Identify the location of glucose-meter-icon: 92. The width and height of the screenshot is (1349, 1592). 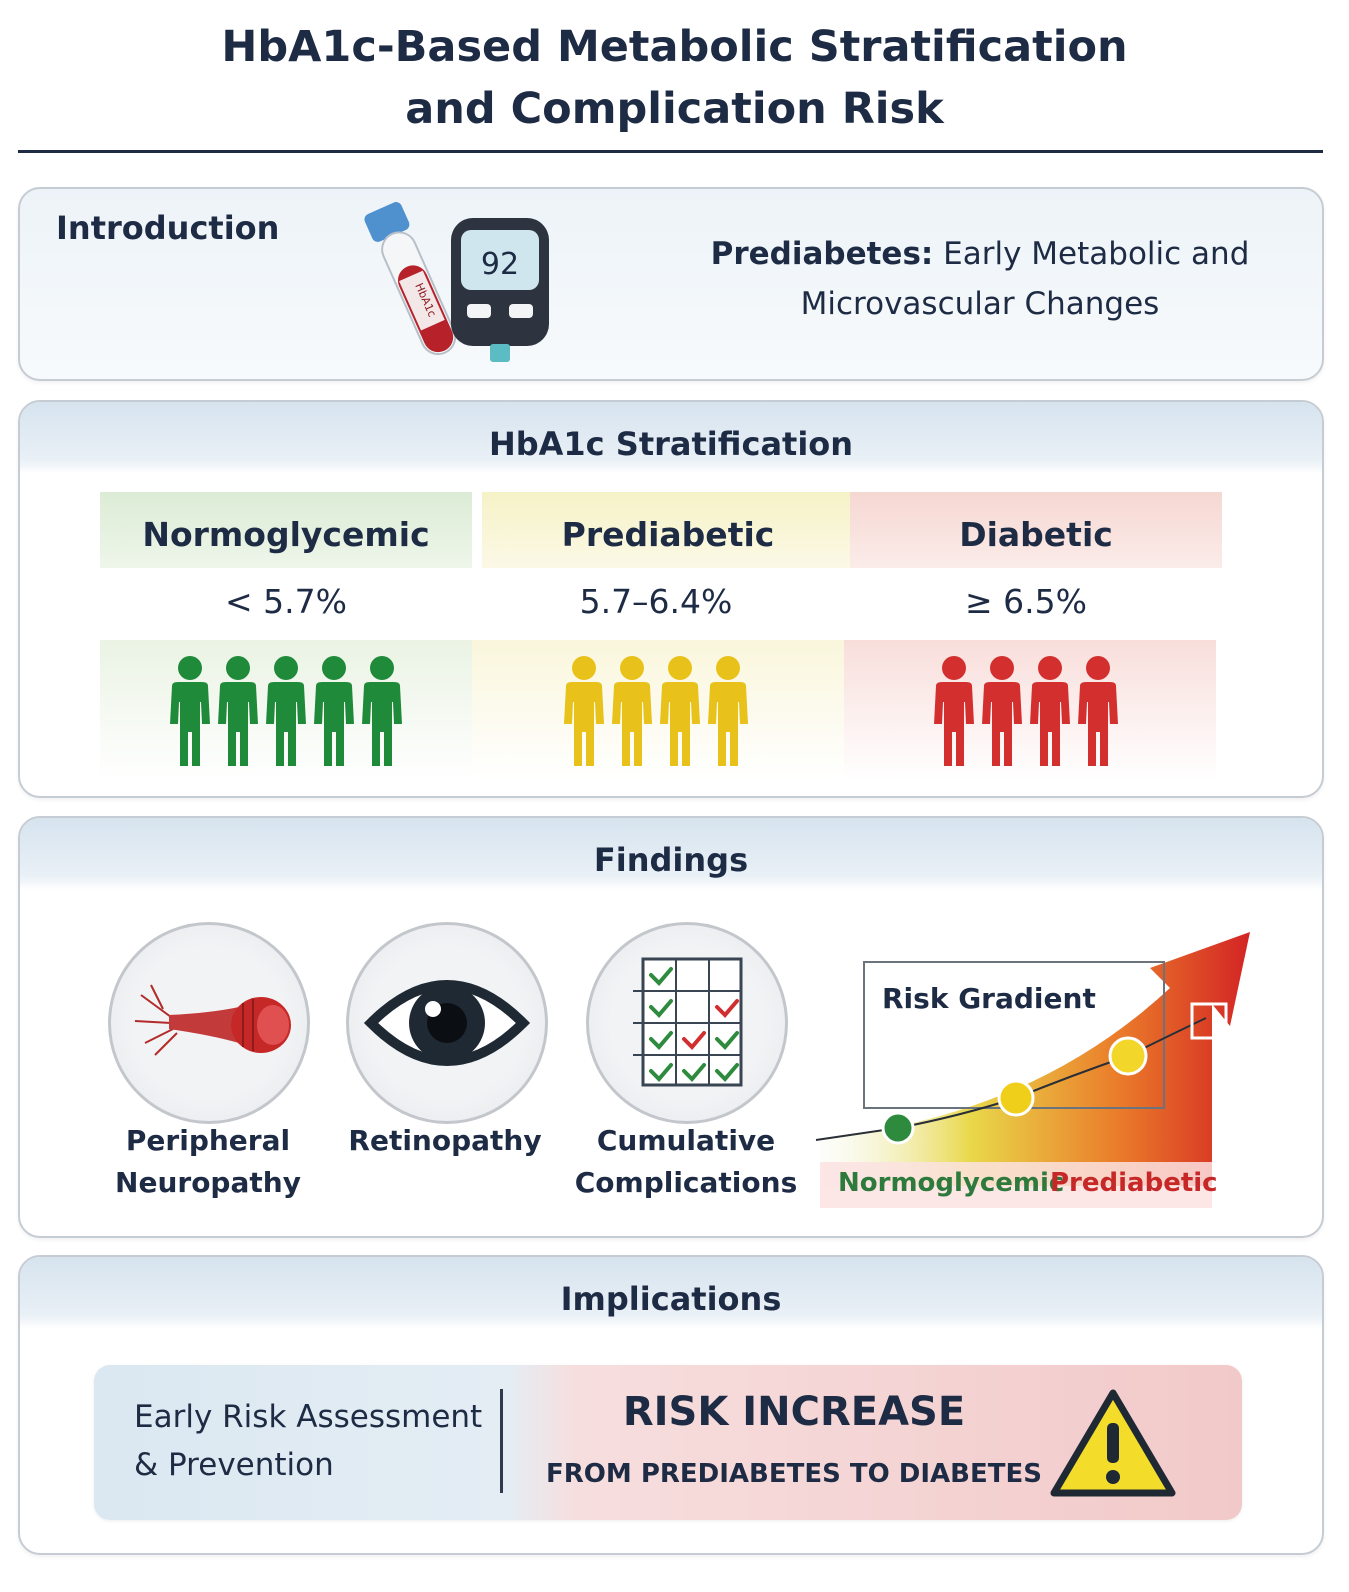
(500, 290).